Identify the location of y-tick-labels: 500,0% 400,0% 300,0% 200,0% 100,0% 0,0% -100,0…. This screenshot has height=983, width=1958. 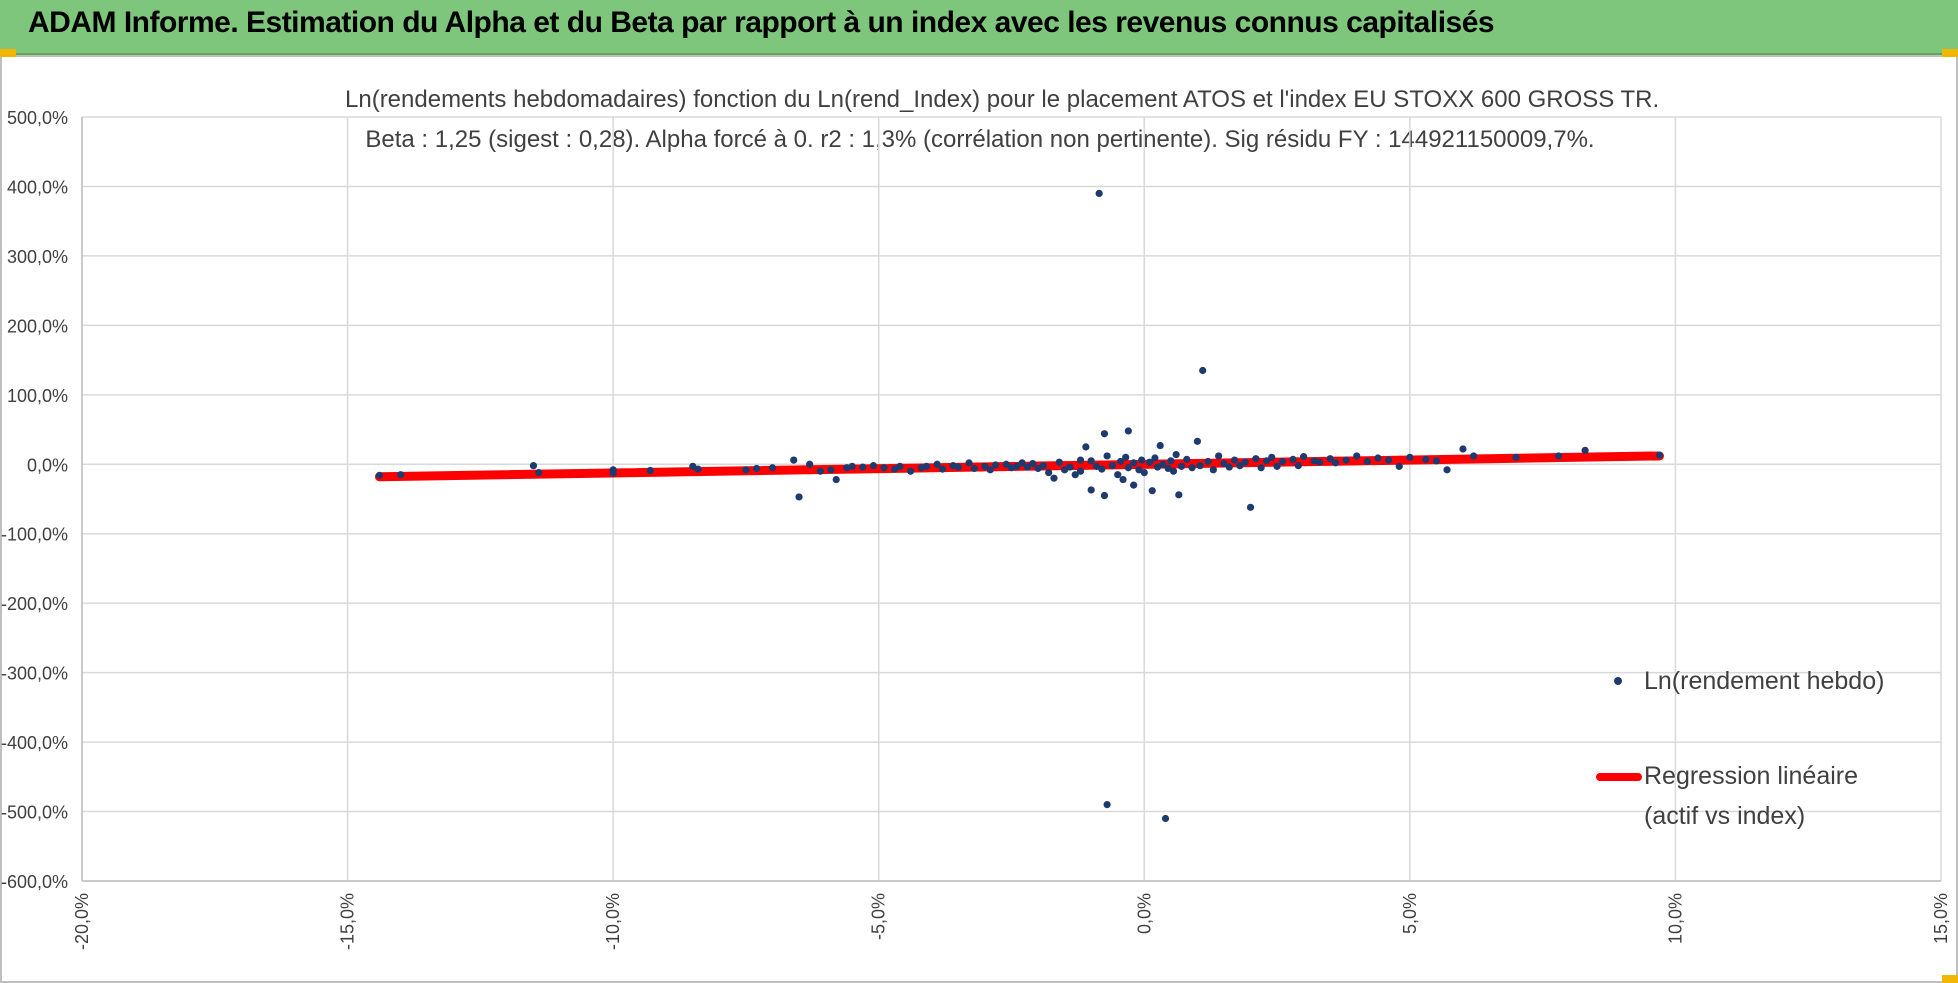
(34, 500).